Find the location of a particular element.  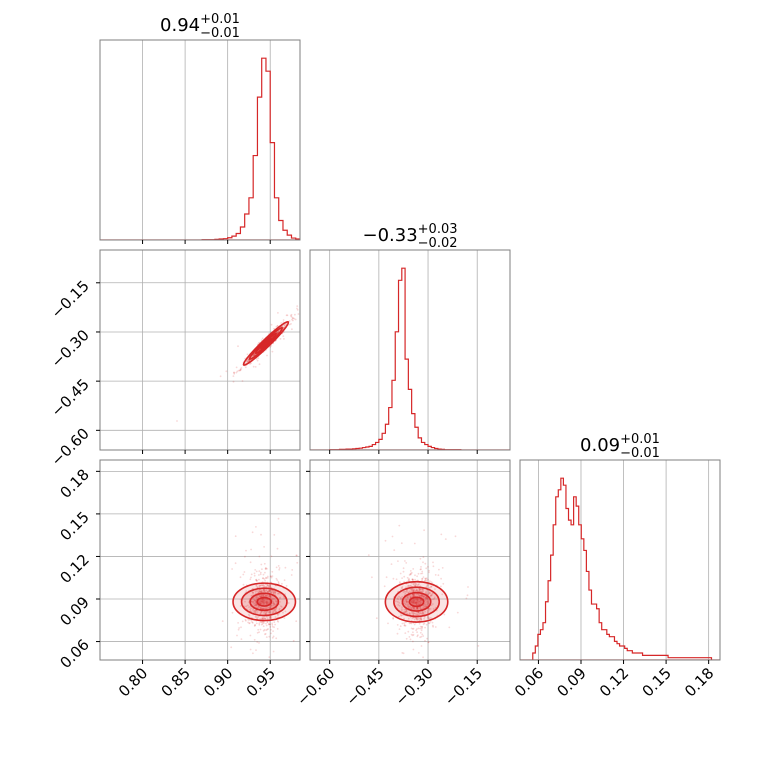

panel-frame is located at coordinates (620, 560).